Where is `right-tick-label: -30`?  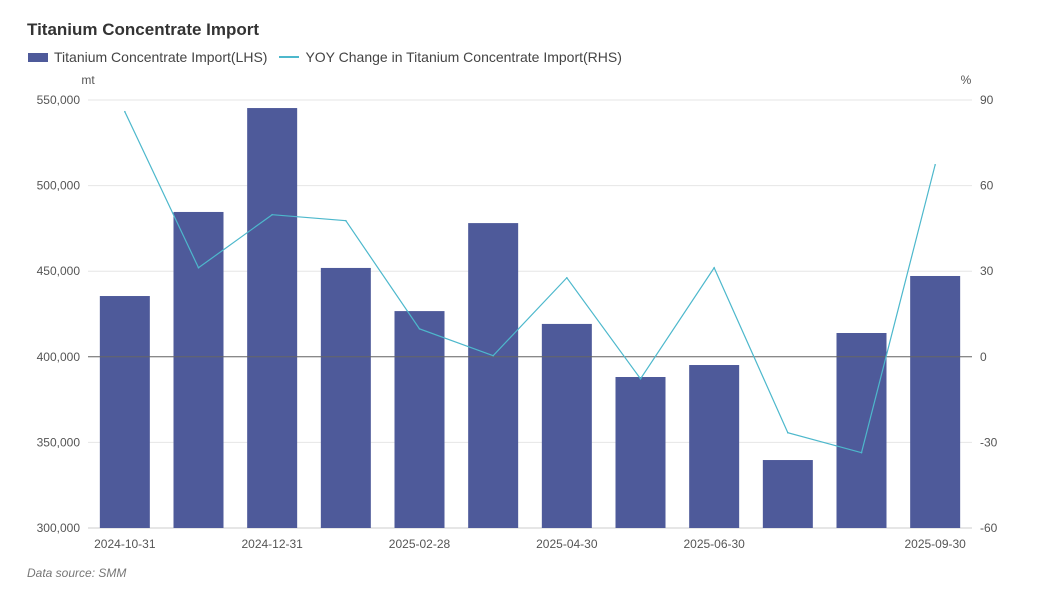 right-tick-label: -30 is located at coordinates (989, 442).